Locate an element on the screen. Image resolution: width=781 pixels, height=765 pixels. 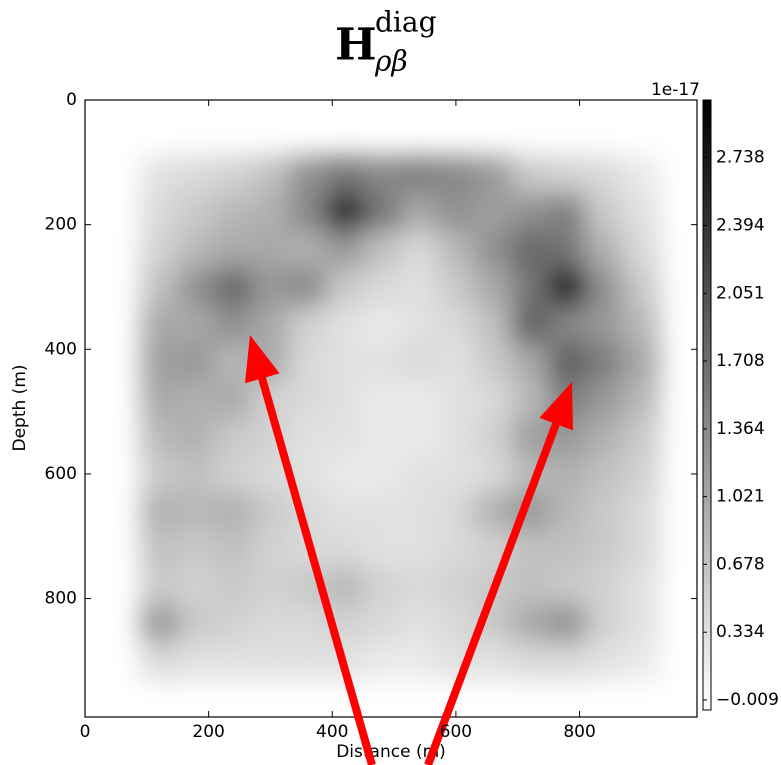
colorbar-tick-label: −0.009 is located at coordinates (747, 700).